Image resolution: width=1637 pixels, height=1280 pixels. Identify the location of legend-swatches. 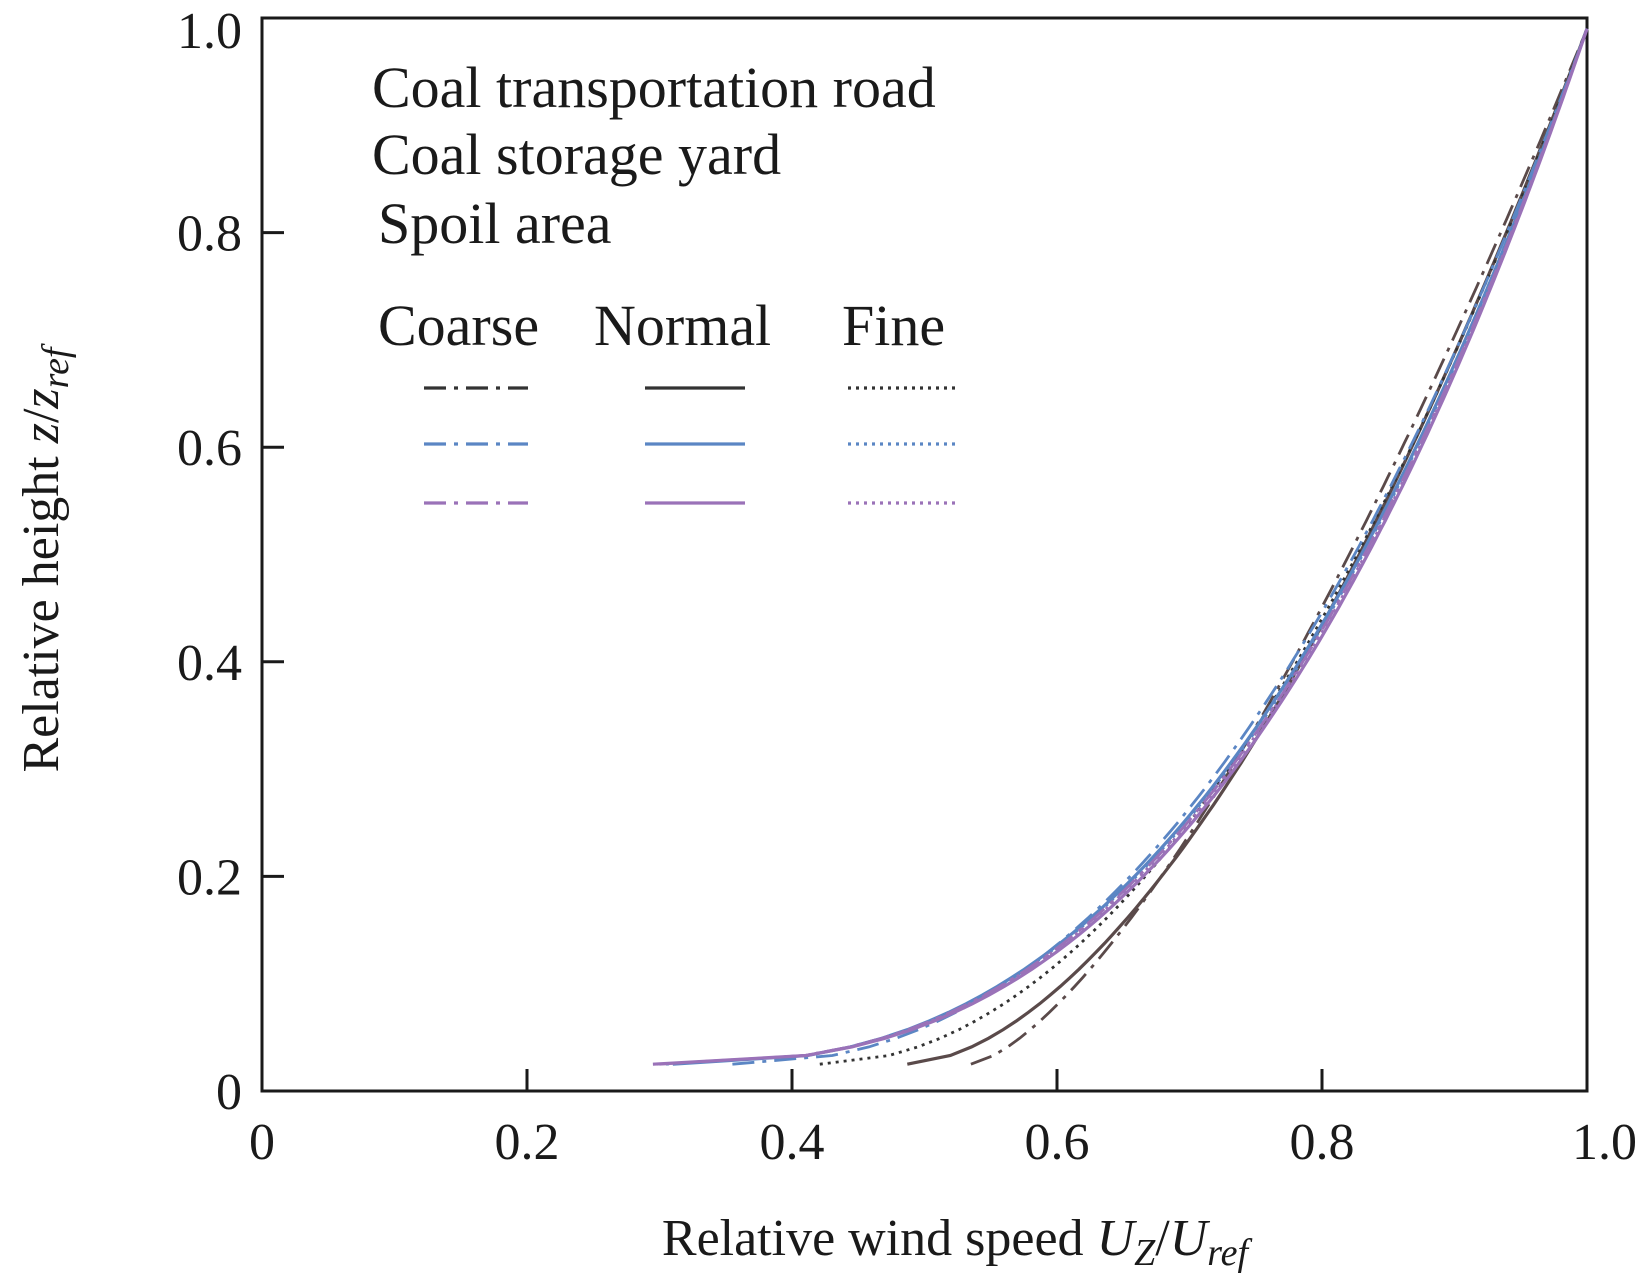
(689, 445).